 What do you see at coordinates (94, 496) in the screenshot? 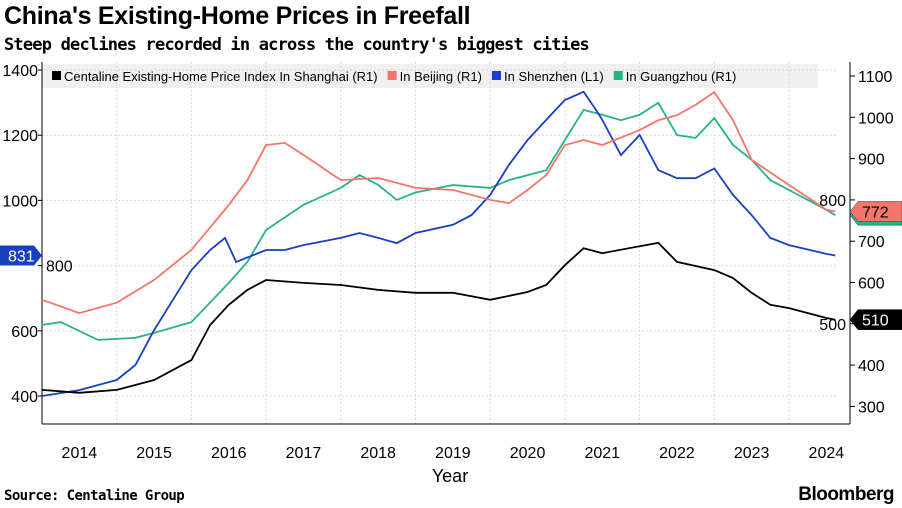
I see `source-note: Source: Centaline Group` at bounding box center [94, 496].